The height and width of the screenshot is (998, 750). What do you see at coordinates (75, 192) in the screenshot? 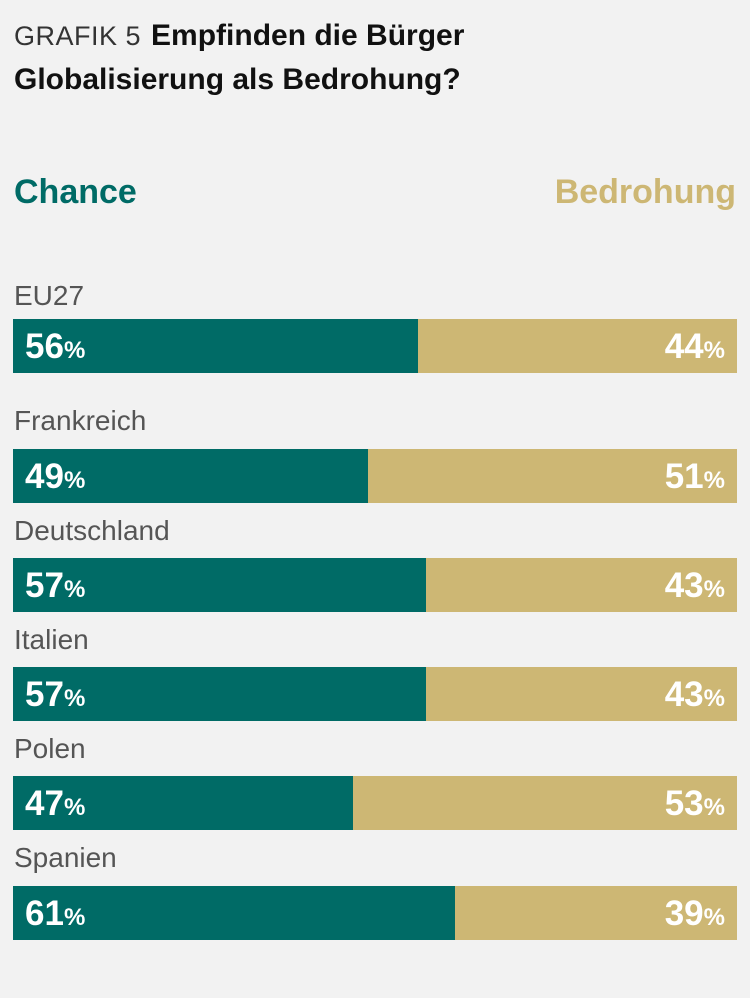
I see `legend-chance: Chance` at bounding box center [75, 192].